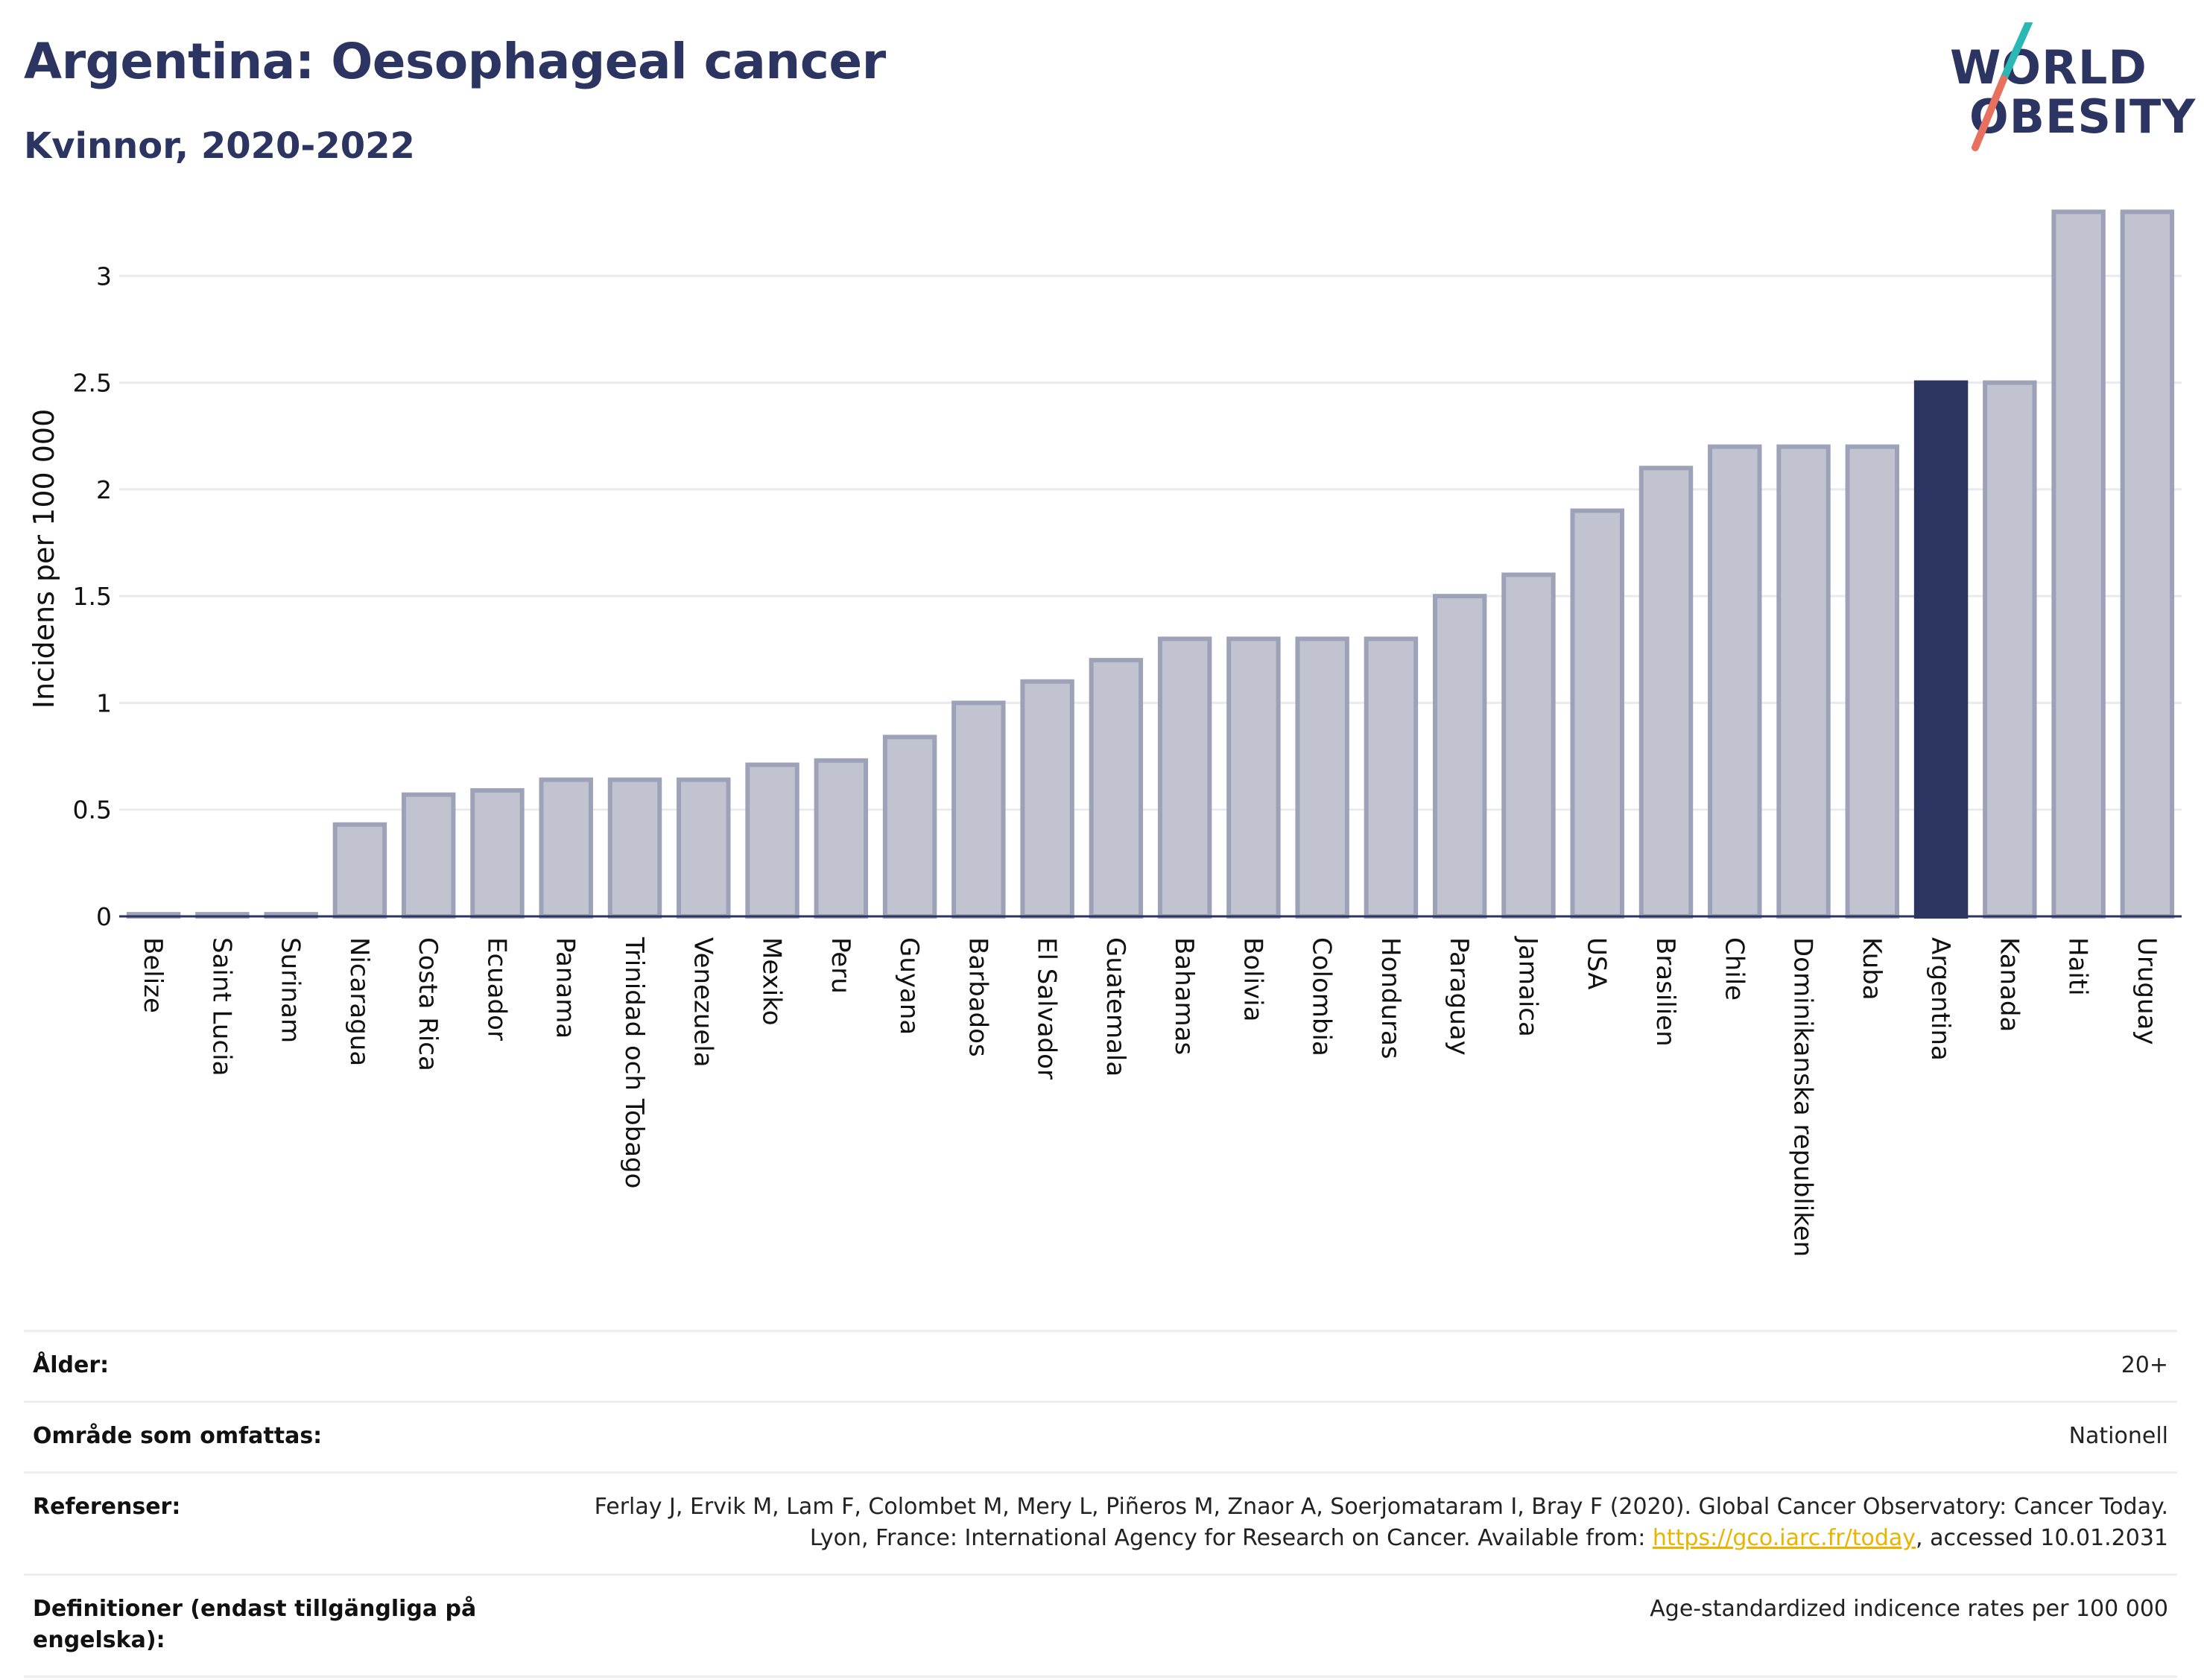 Image resolution: width=2204 pixels, height=1680 pixels. I want to click on page-title: Argentina: Oesophageal cancer, so click(455, 61).